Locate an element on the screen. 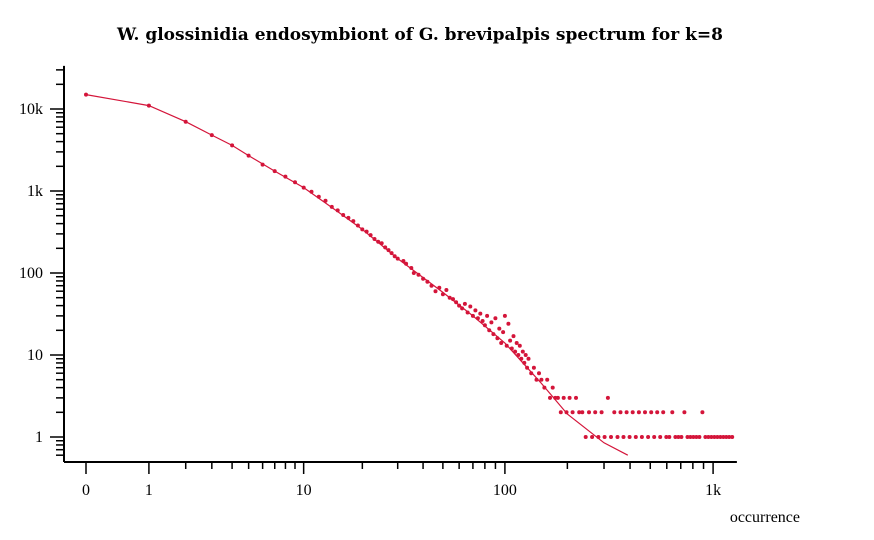 The image size is (874, 540). y-tick-label: 1k is located at coordinates (35, 191).